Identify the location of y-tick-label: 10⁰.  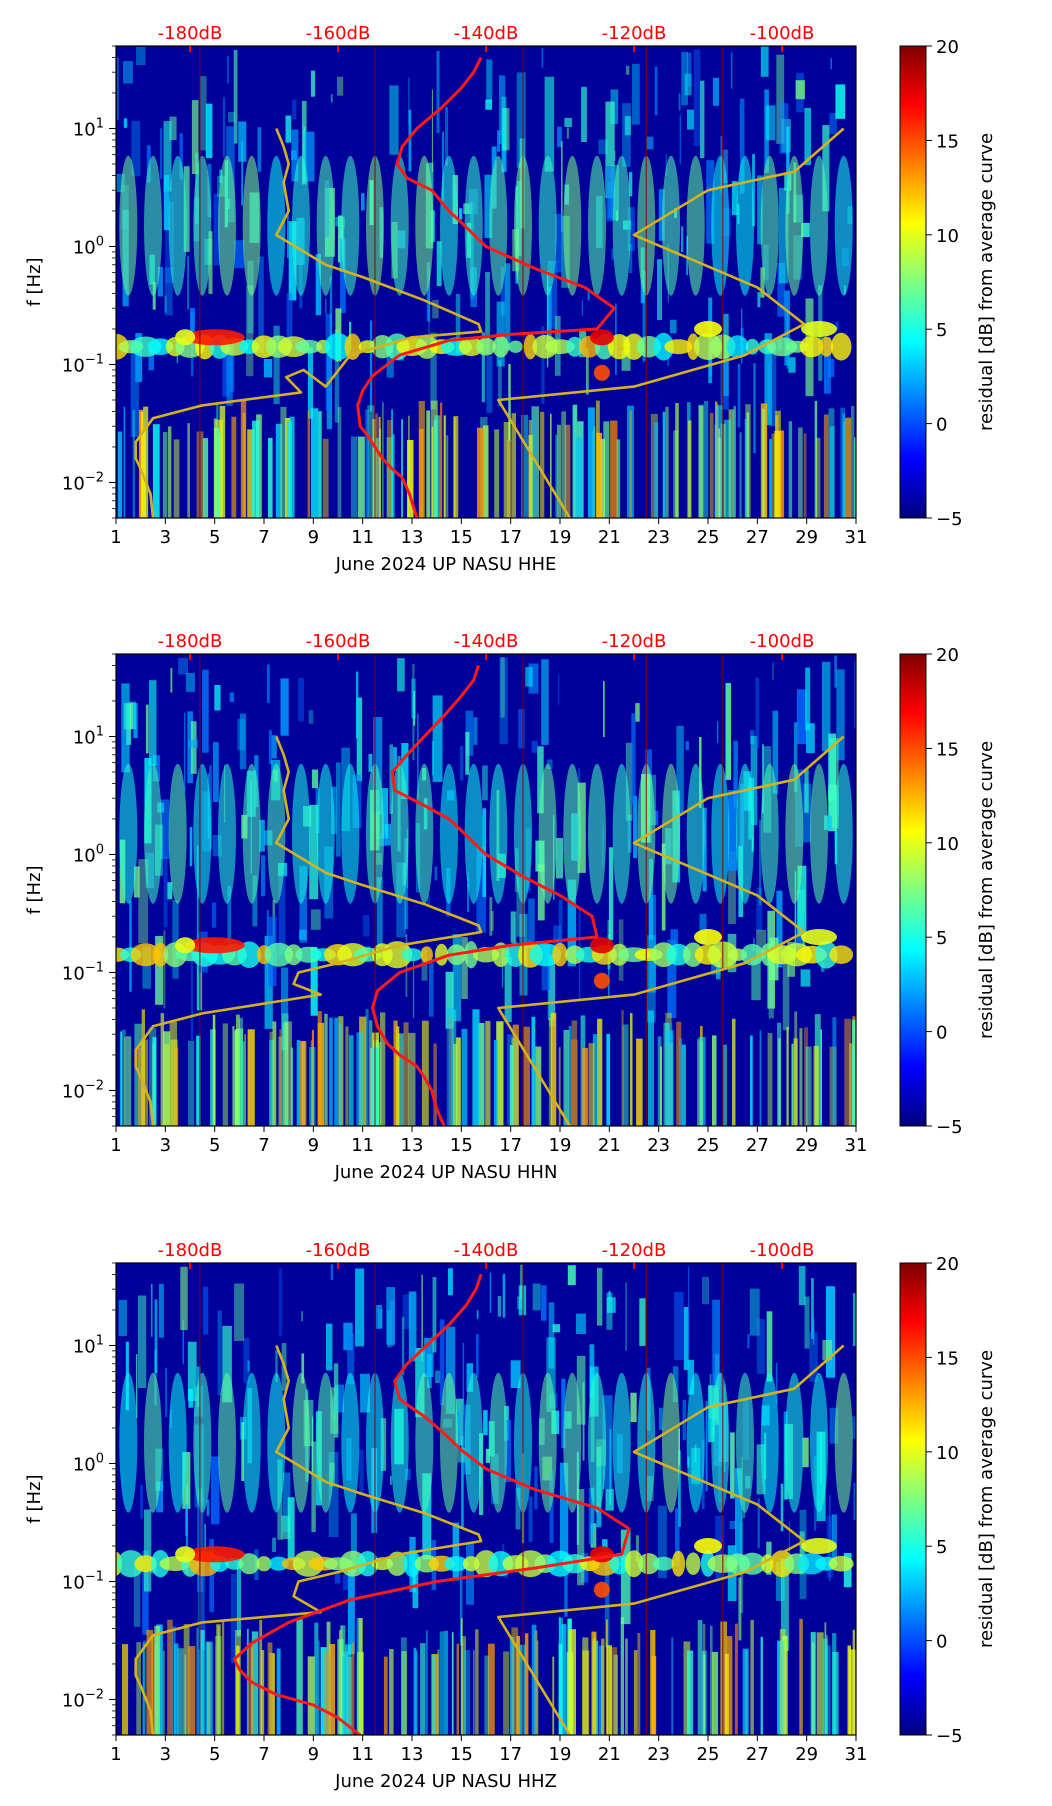
(88, 246).